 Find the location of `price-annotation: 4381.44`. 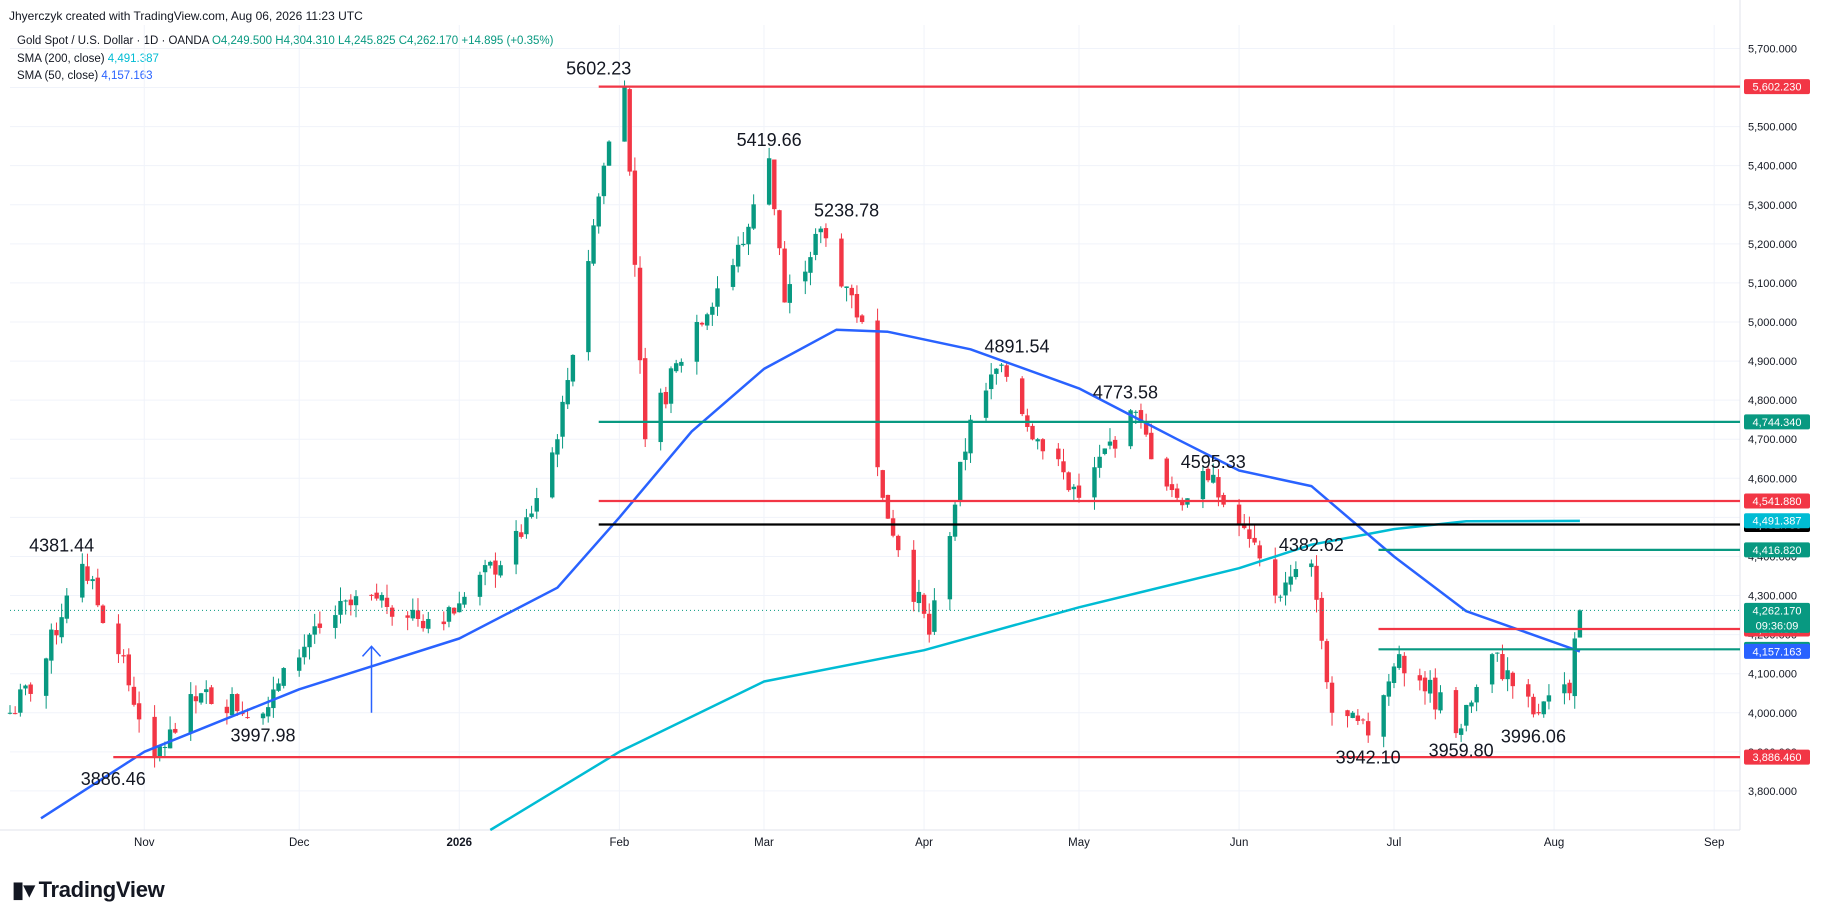

price-annotation: 4381.44 is located at coordinates (61, 546).